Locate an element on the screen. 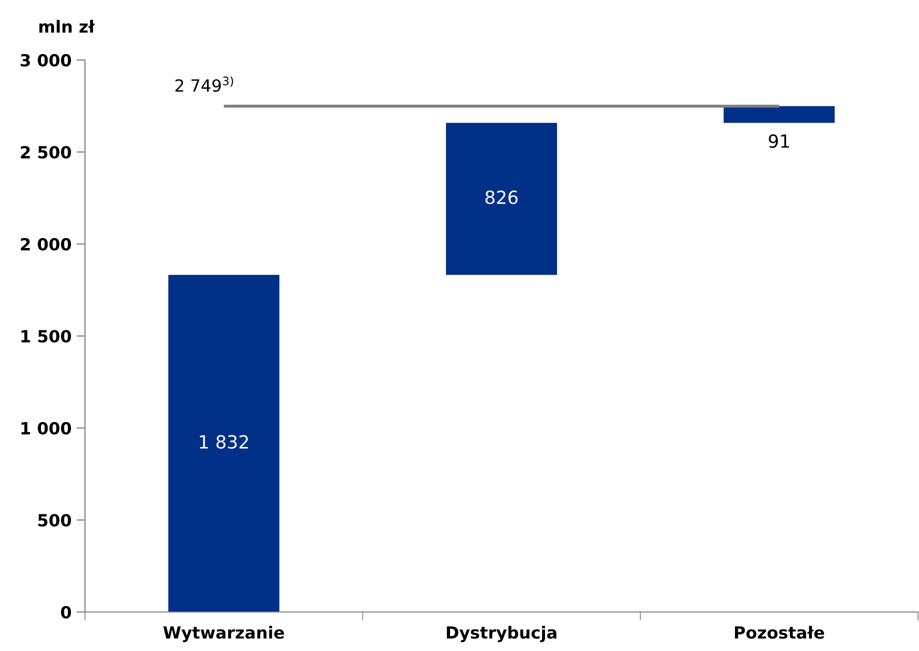 The image size is (919, 651). x-tick-label: Pozostałe is located at coordinates (779, 632).